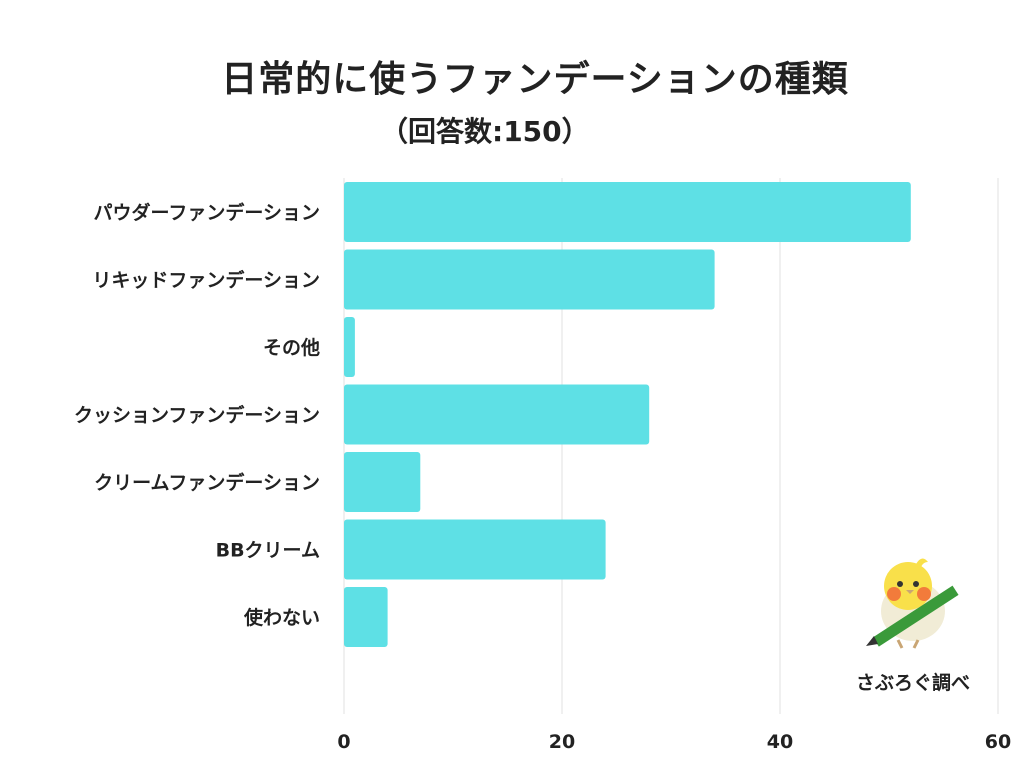 The image size is (1024, 768). Describe the element at coordinates (207, 212) in the screenshot. I see `category-label: パウダーファンデーション` at that location.